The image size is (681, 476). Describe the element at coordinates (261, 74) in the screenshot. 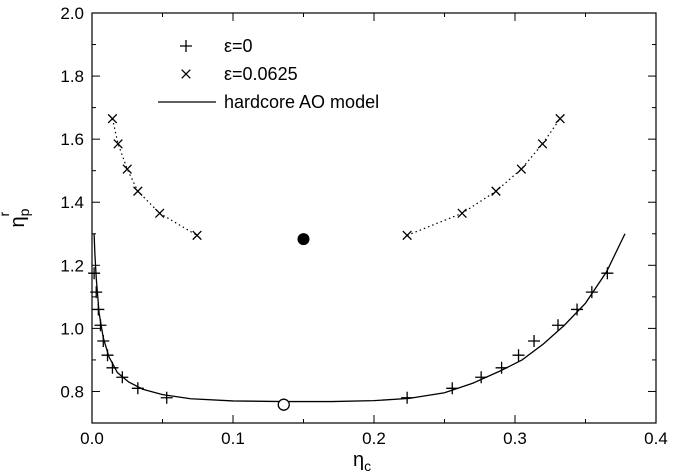

I see `legend-label: ε=0.0625` at that location.